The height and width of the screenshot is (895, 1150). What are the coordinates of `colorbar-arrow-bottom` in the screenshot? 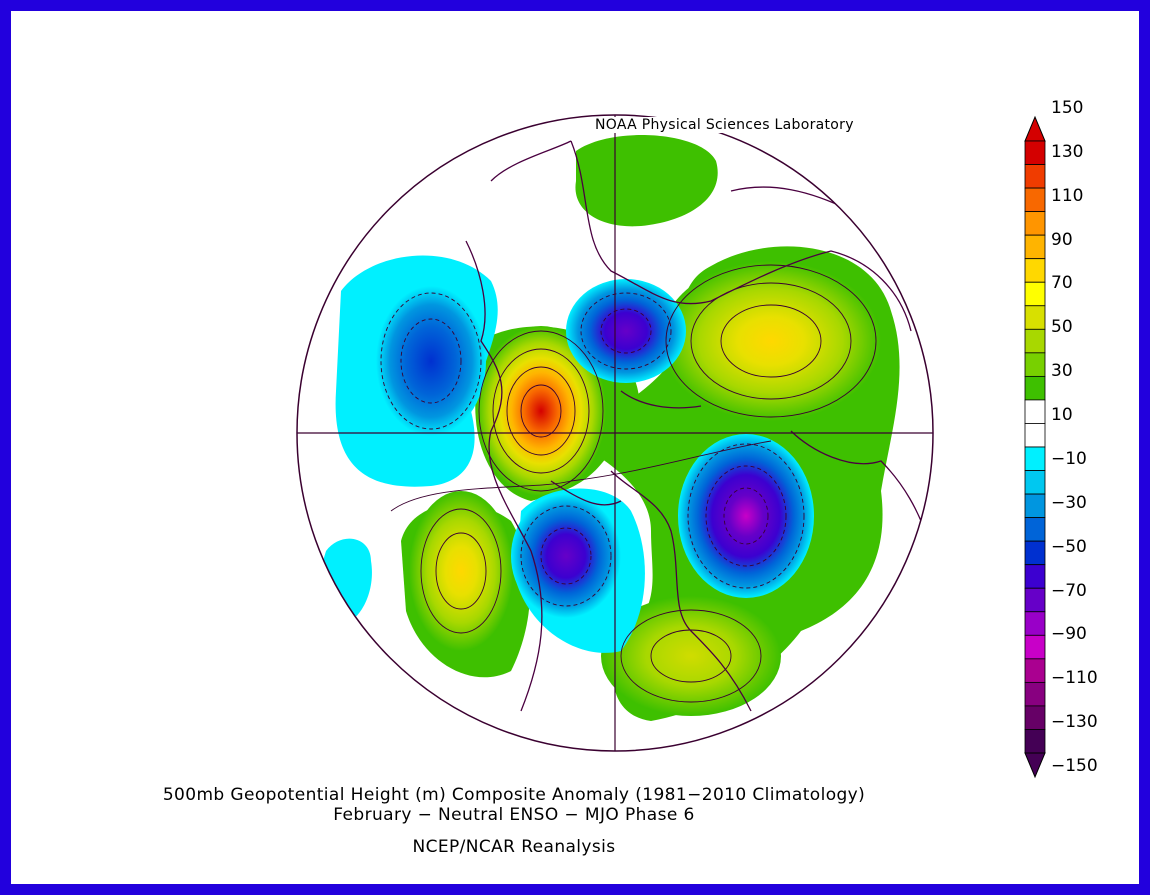 It's located at (1035, 765).